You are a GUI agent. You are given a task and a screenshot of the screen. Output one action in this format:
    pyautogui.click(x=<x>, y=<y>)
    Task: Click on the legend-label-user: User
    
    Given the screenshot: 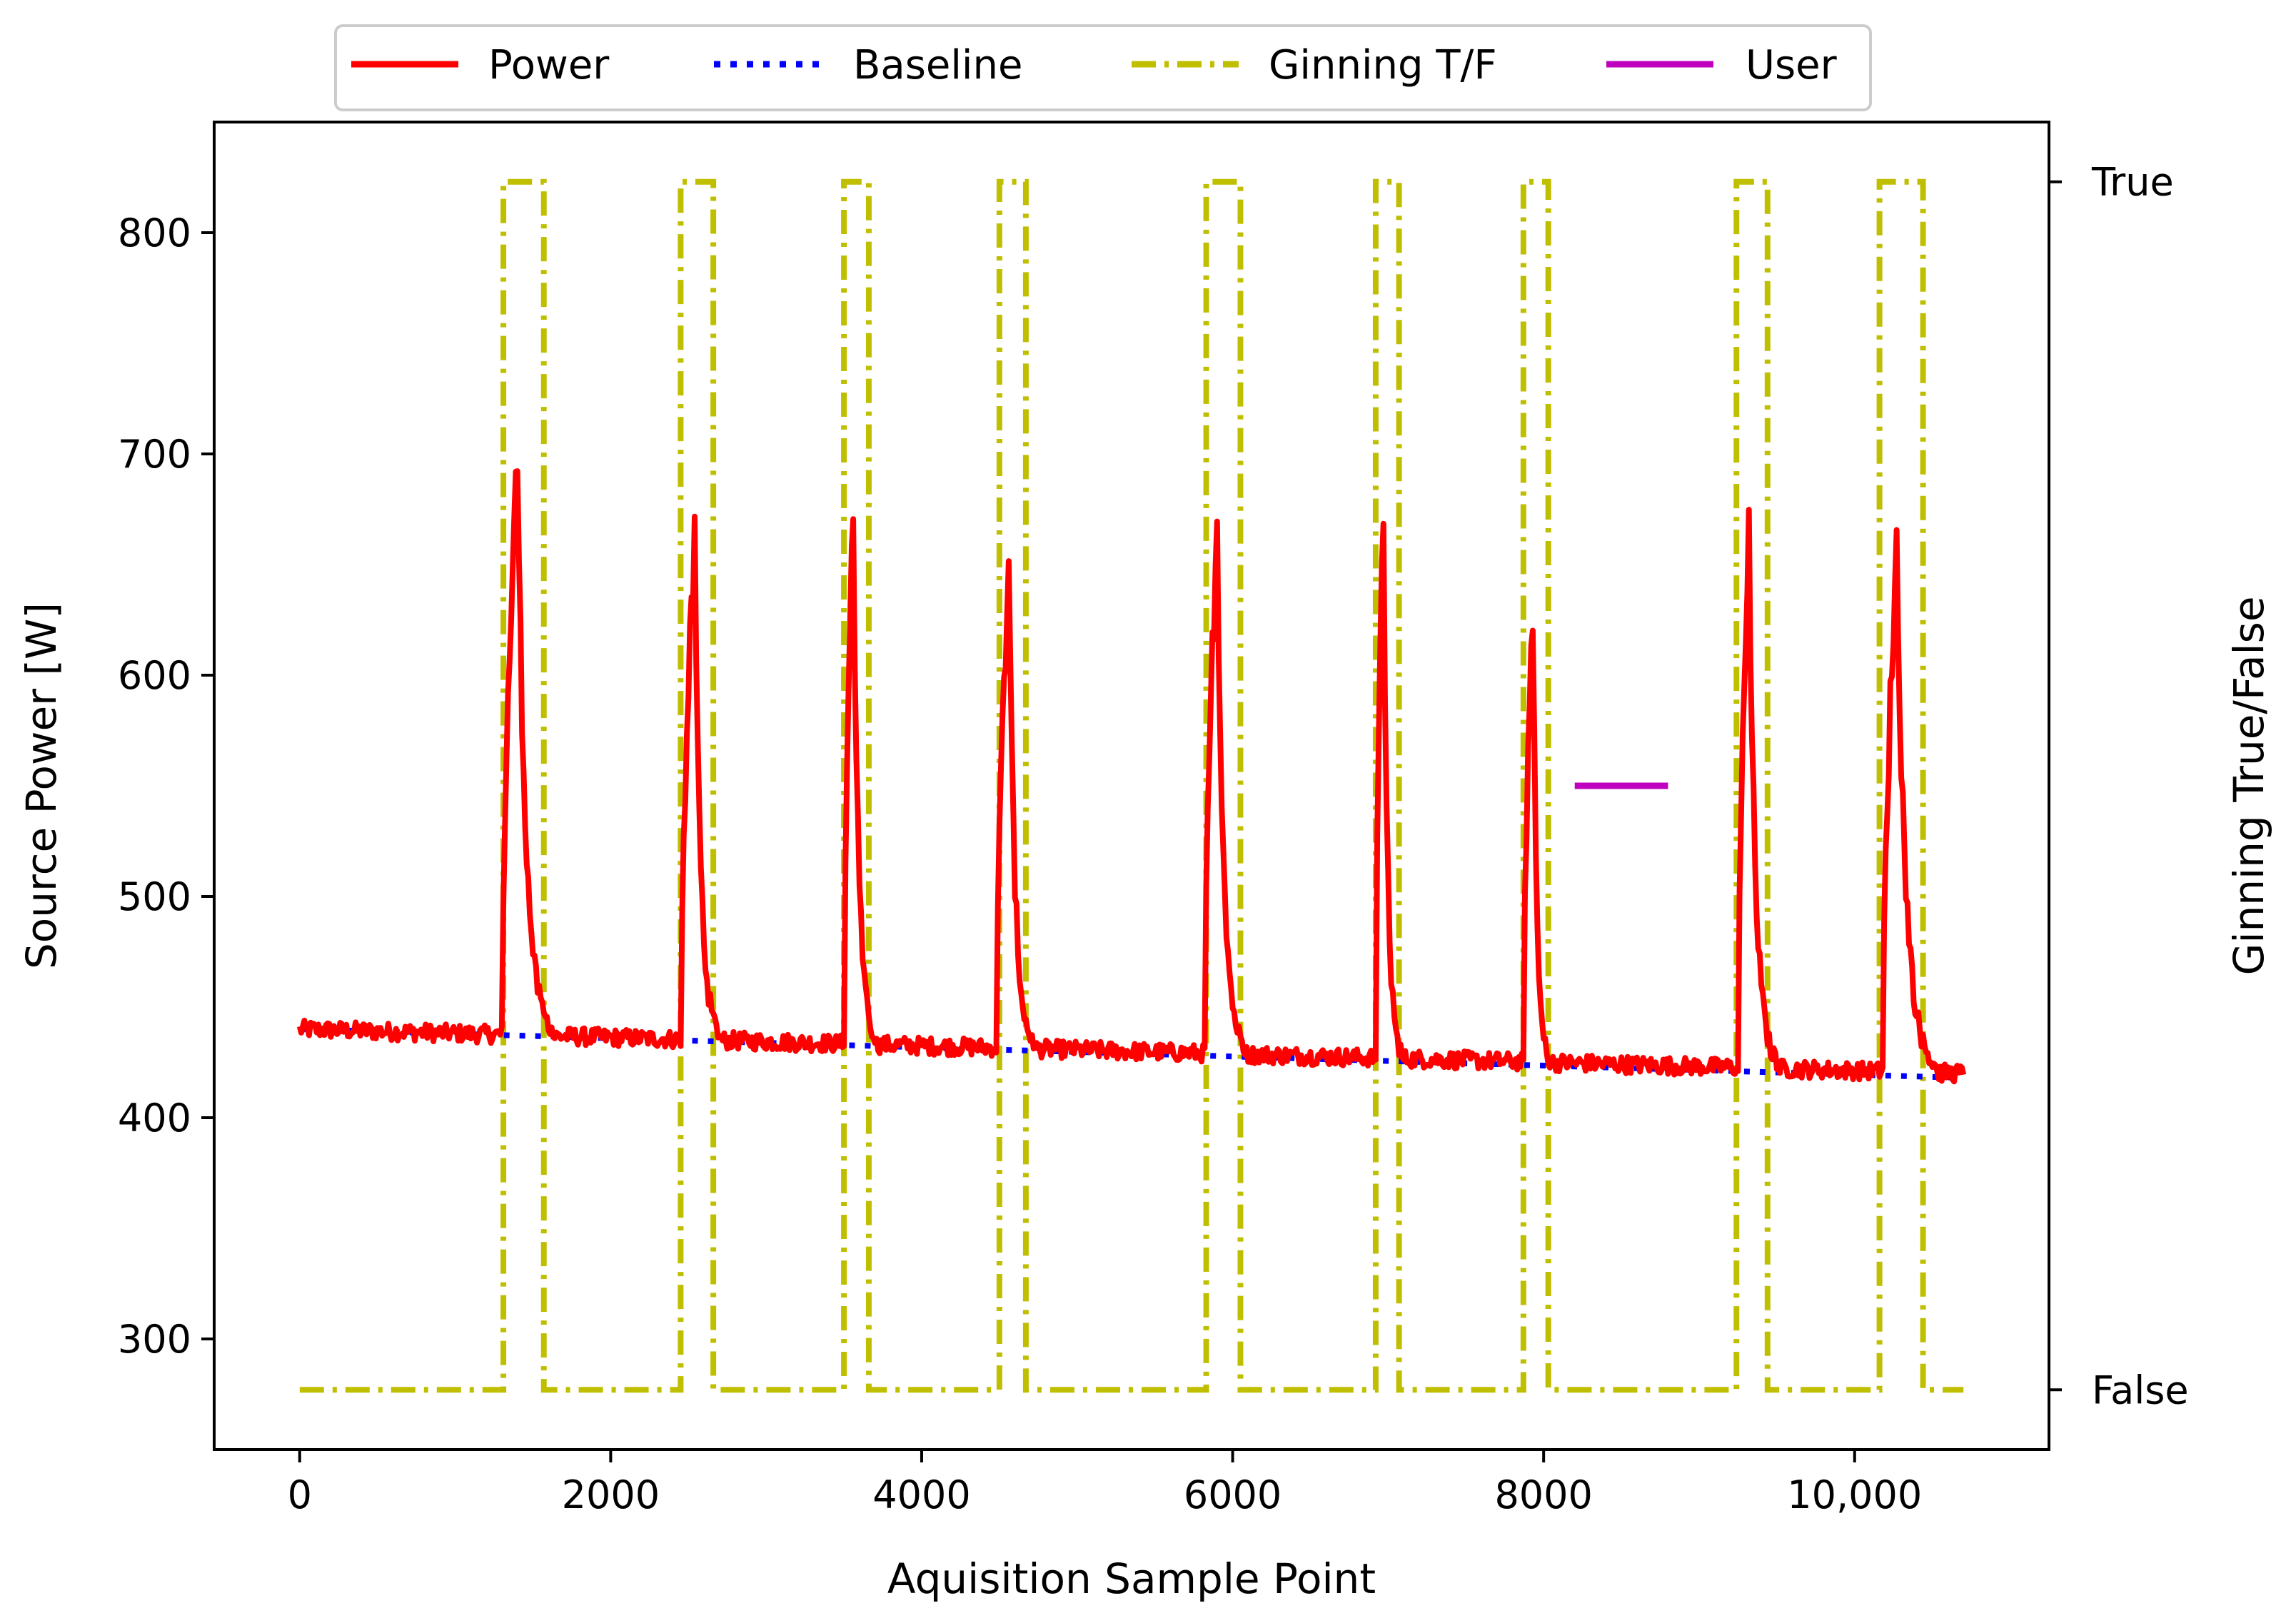 What is the action you would take?
    pyautogui.click(x=1792, y=65)
    